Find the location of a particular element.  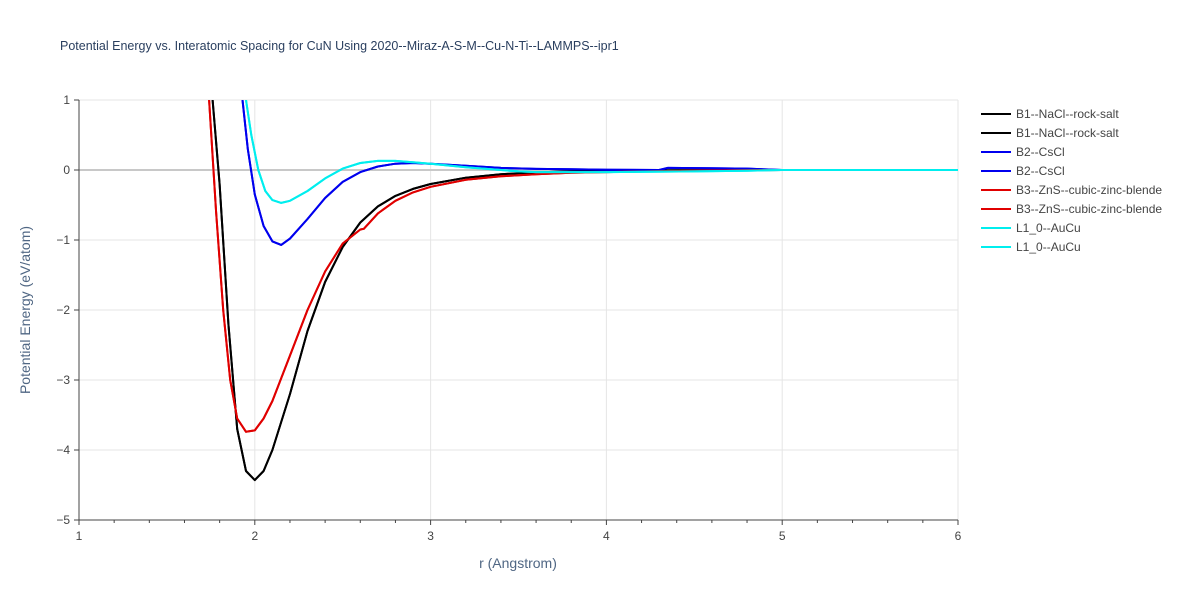

y-tick-label: −4 is located at coordinates (63, 450).